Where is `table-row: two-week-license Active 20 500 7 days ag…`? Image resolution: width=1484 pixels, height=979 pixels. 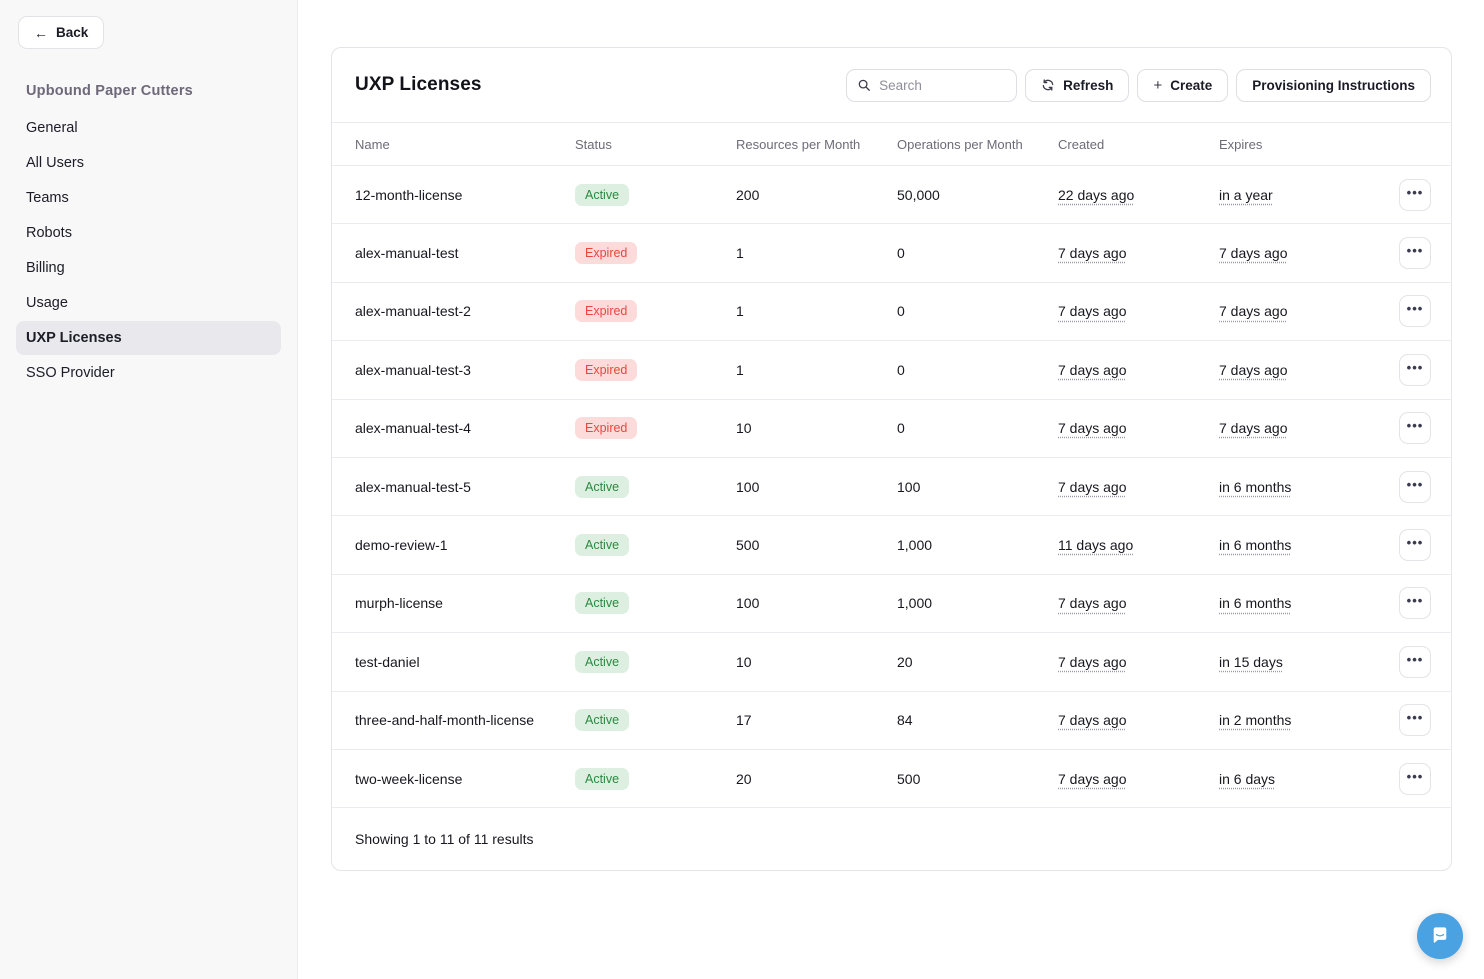 table-row: two-week-license Active 20 500 7 days ag… is located at coordinates (891, 779).